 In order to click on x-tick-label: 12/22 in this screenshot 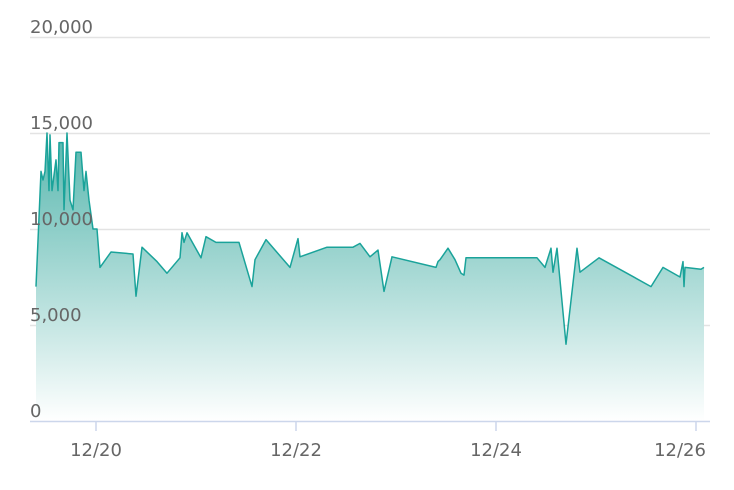, I will do `click(296, 450)`.